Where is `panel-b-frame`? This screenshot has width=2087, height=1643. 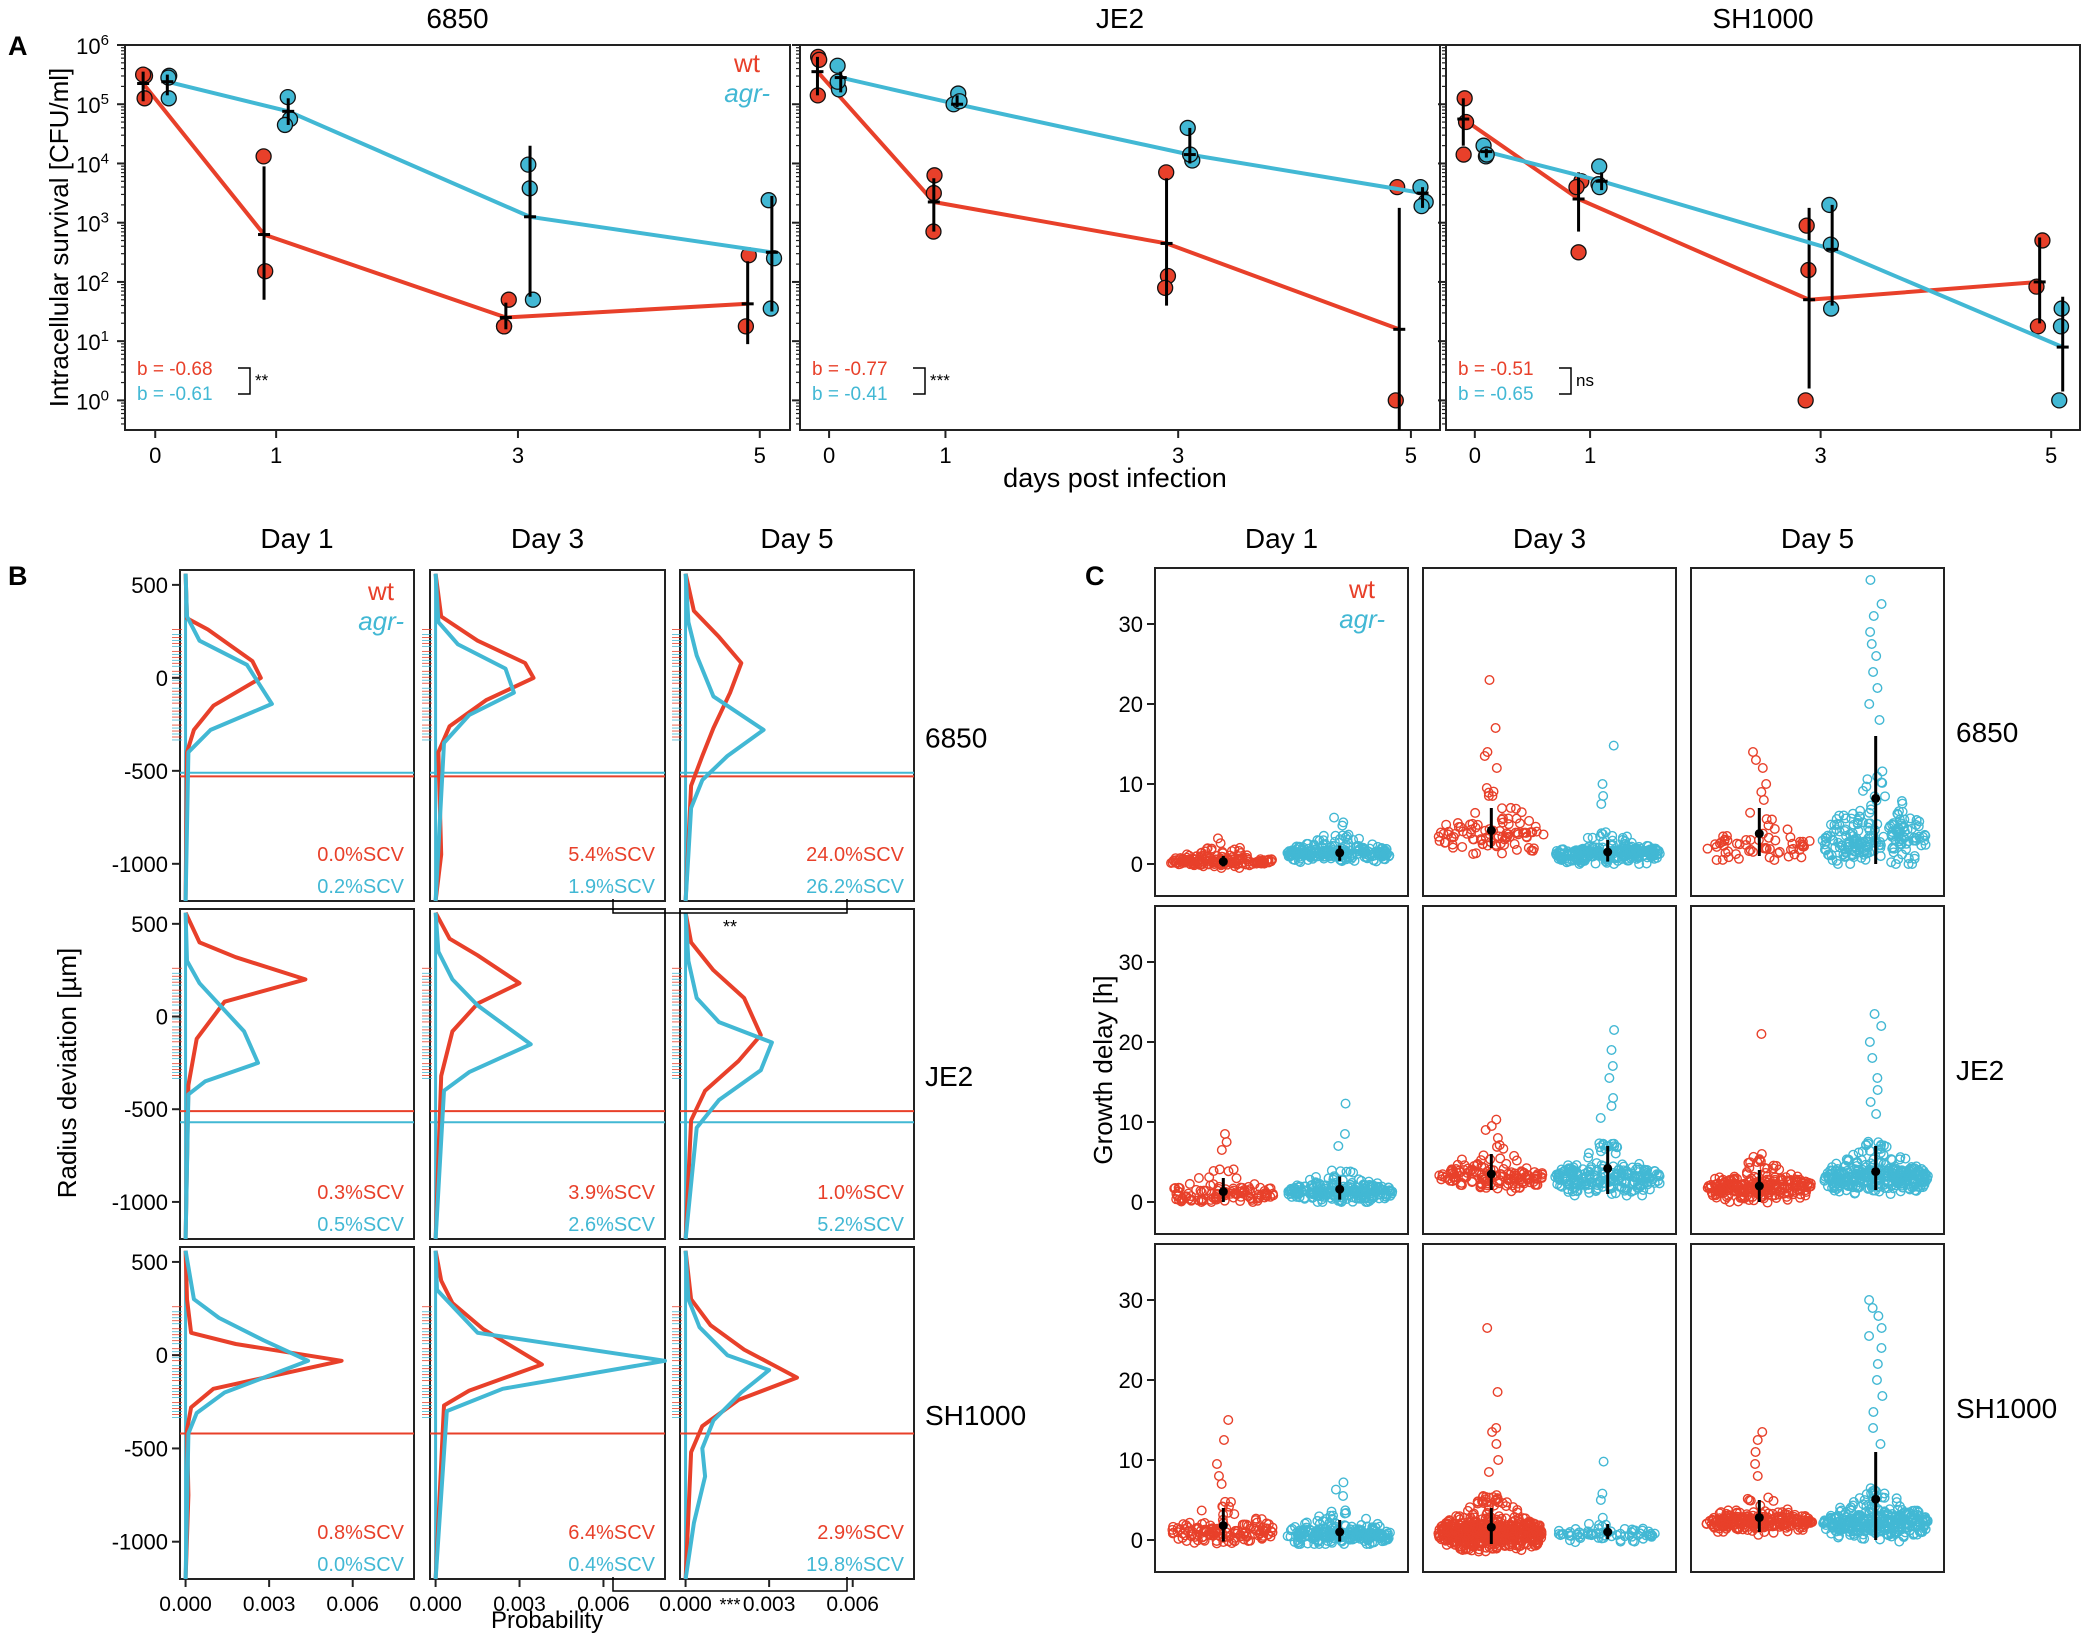
panel-b-frame is located at coordinates (797, 1413).